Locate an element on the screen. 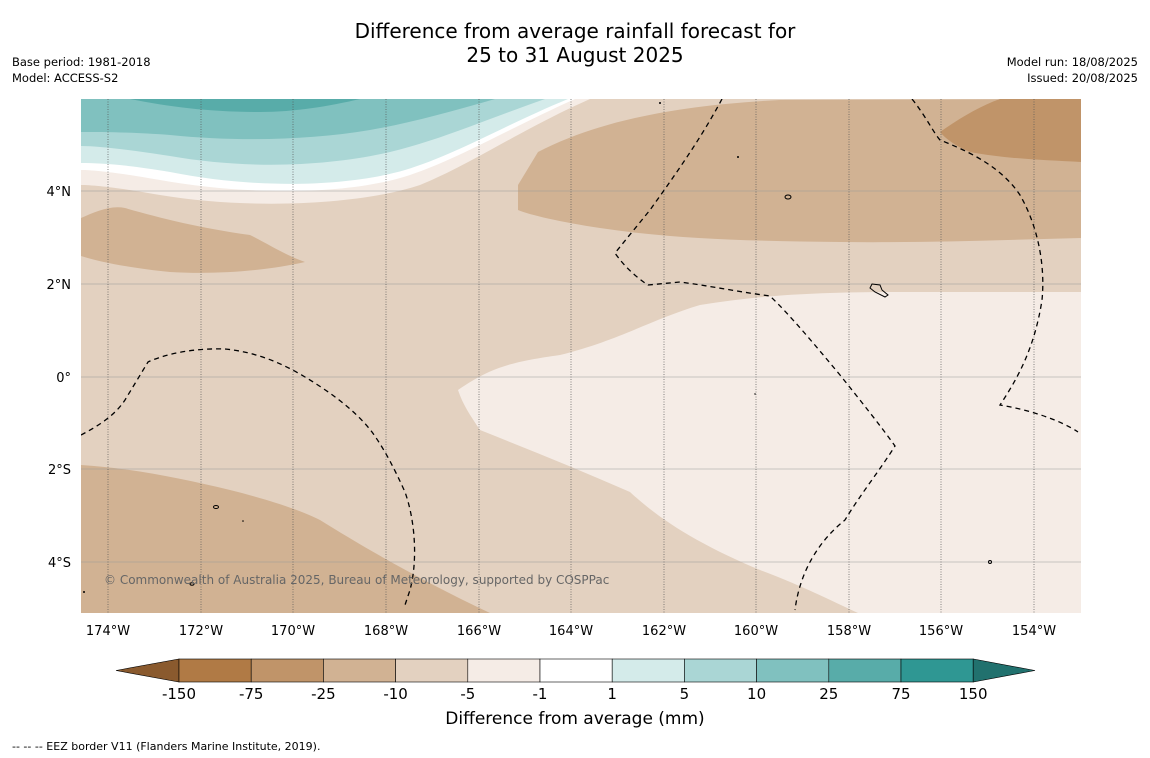  latitude-labels: 4°N 2°N 0° 2°S 4°S is located at coordinates (59, 378).